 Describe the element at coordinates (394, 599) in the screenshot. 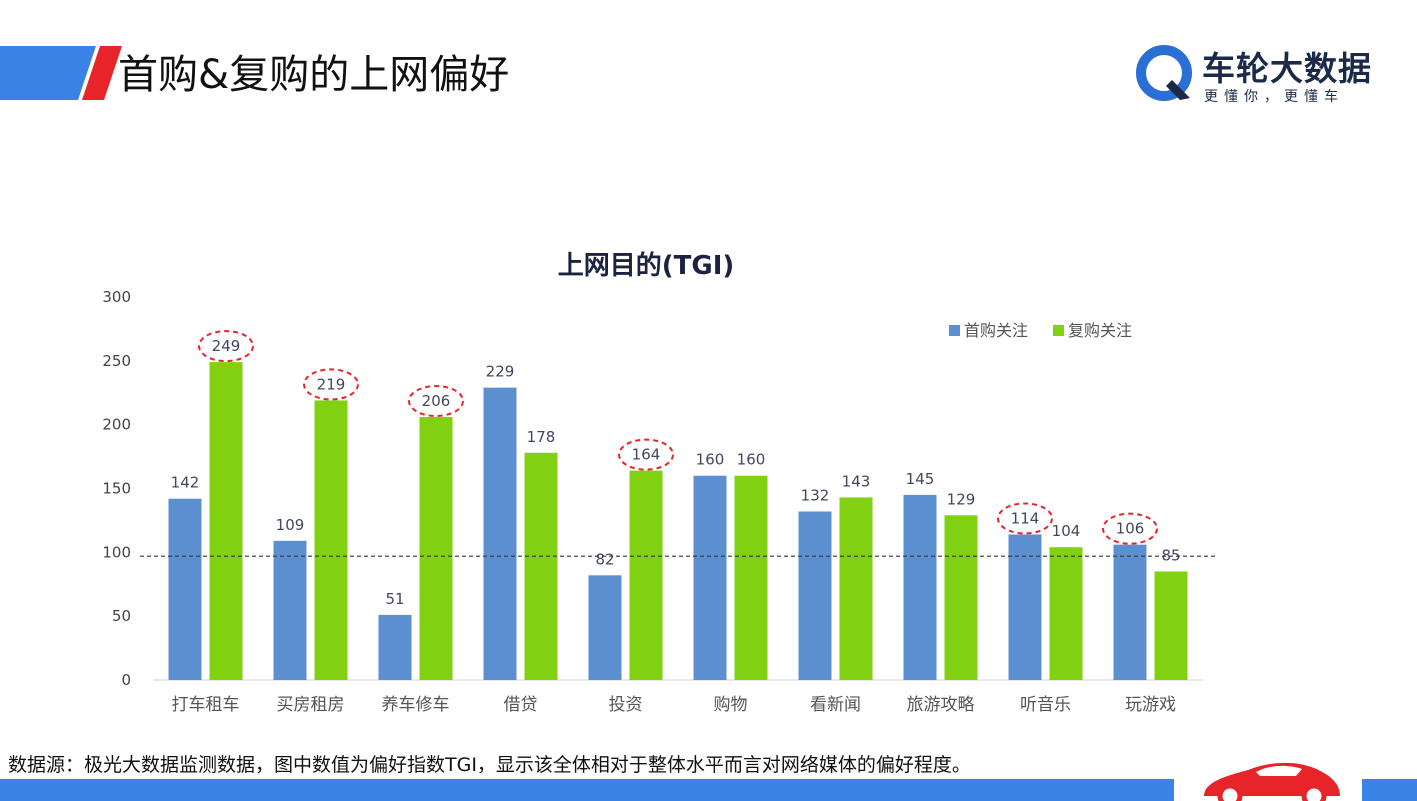

I see `data-label: 51` at that location.